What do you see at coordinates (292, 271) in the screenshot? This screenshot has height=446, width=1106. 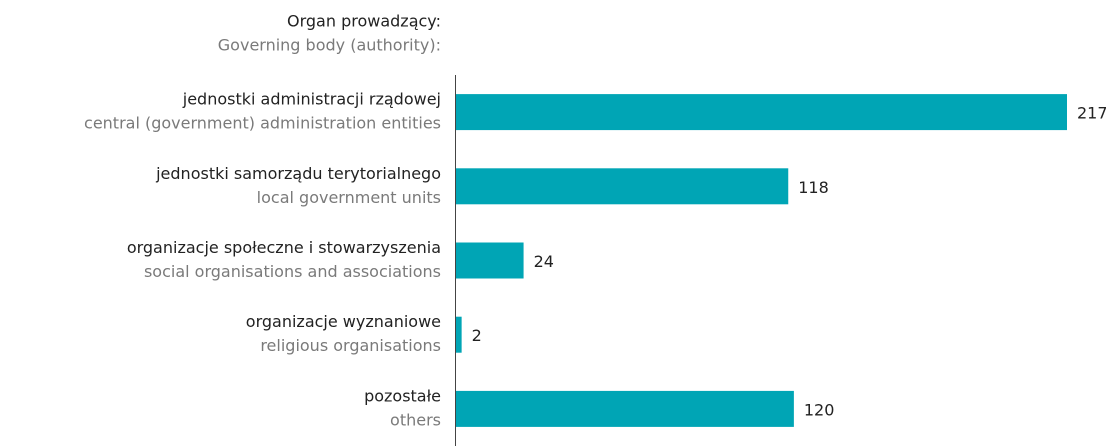 I see `category-label-en: social organisations and associations` at bounding box center [292, 271].